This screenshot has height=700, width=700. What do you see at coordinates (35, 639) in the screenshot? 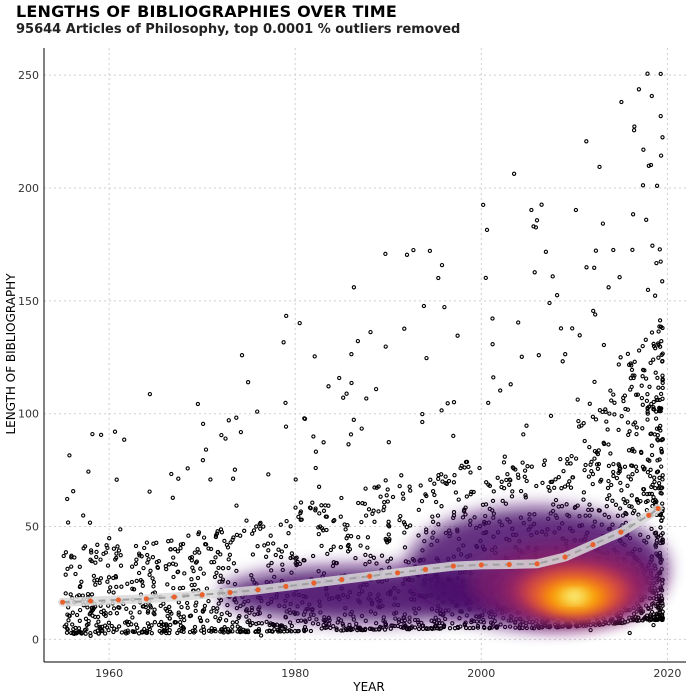
I see `y-tick-label: 0` at bounding box center [35, 639].